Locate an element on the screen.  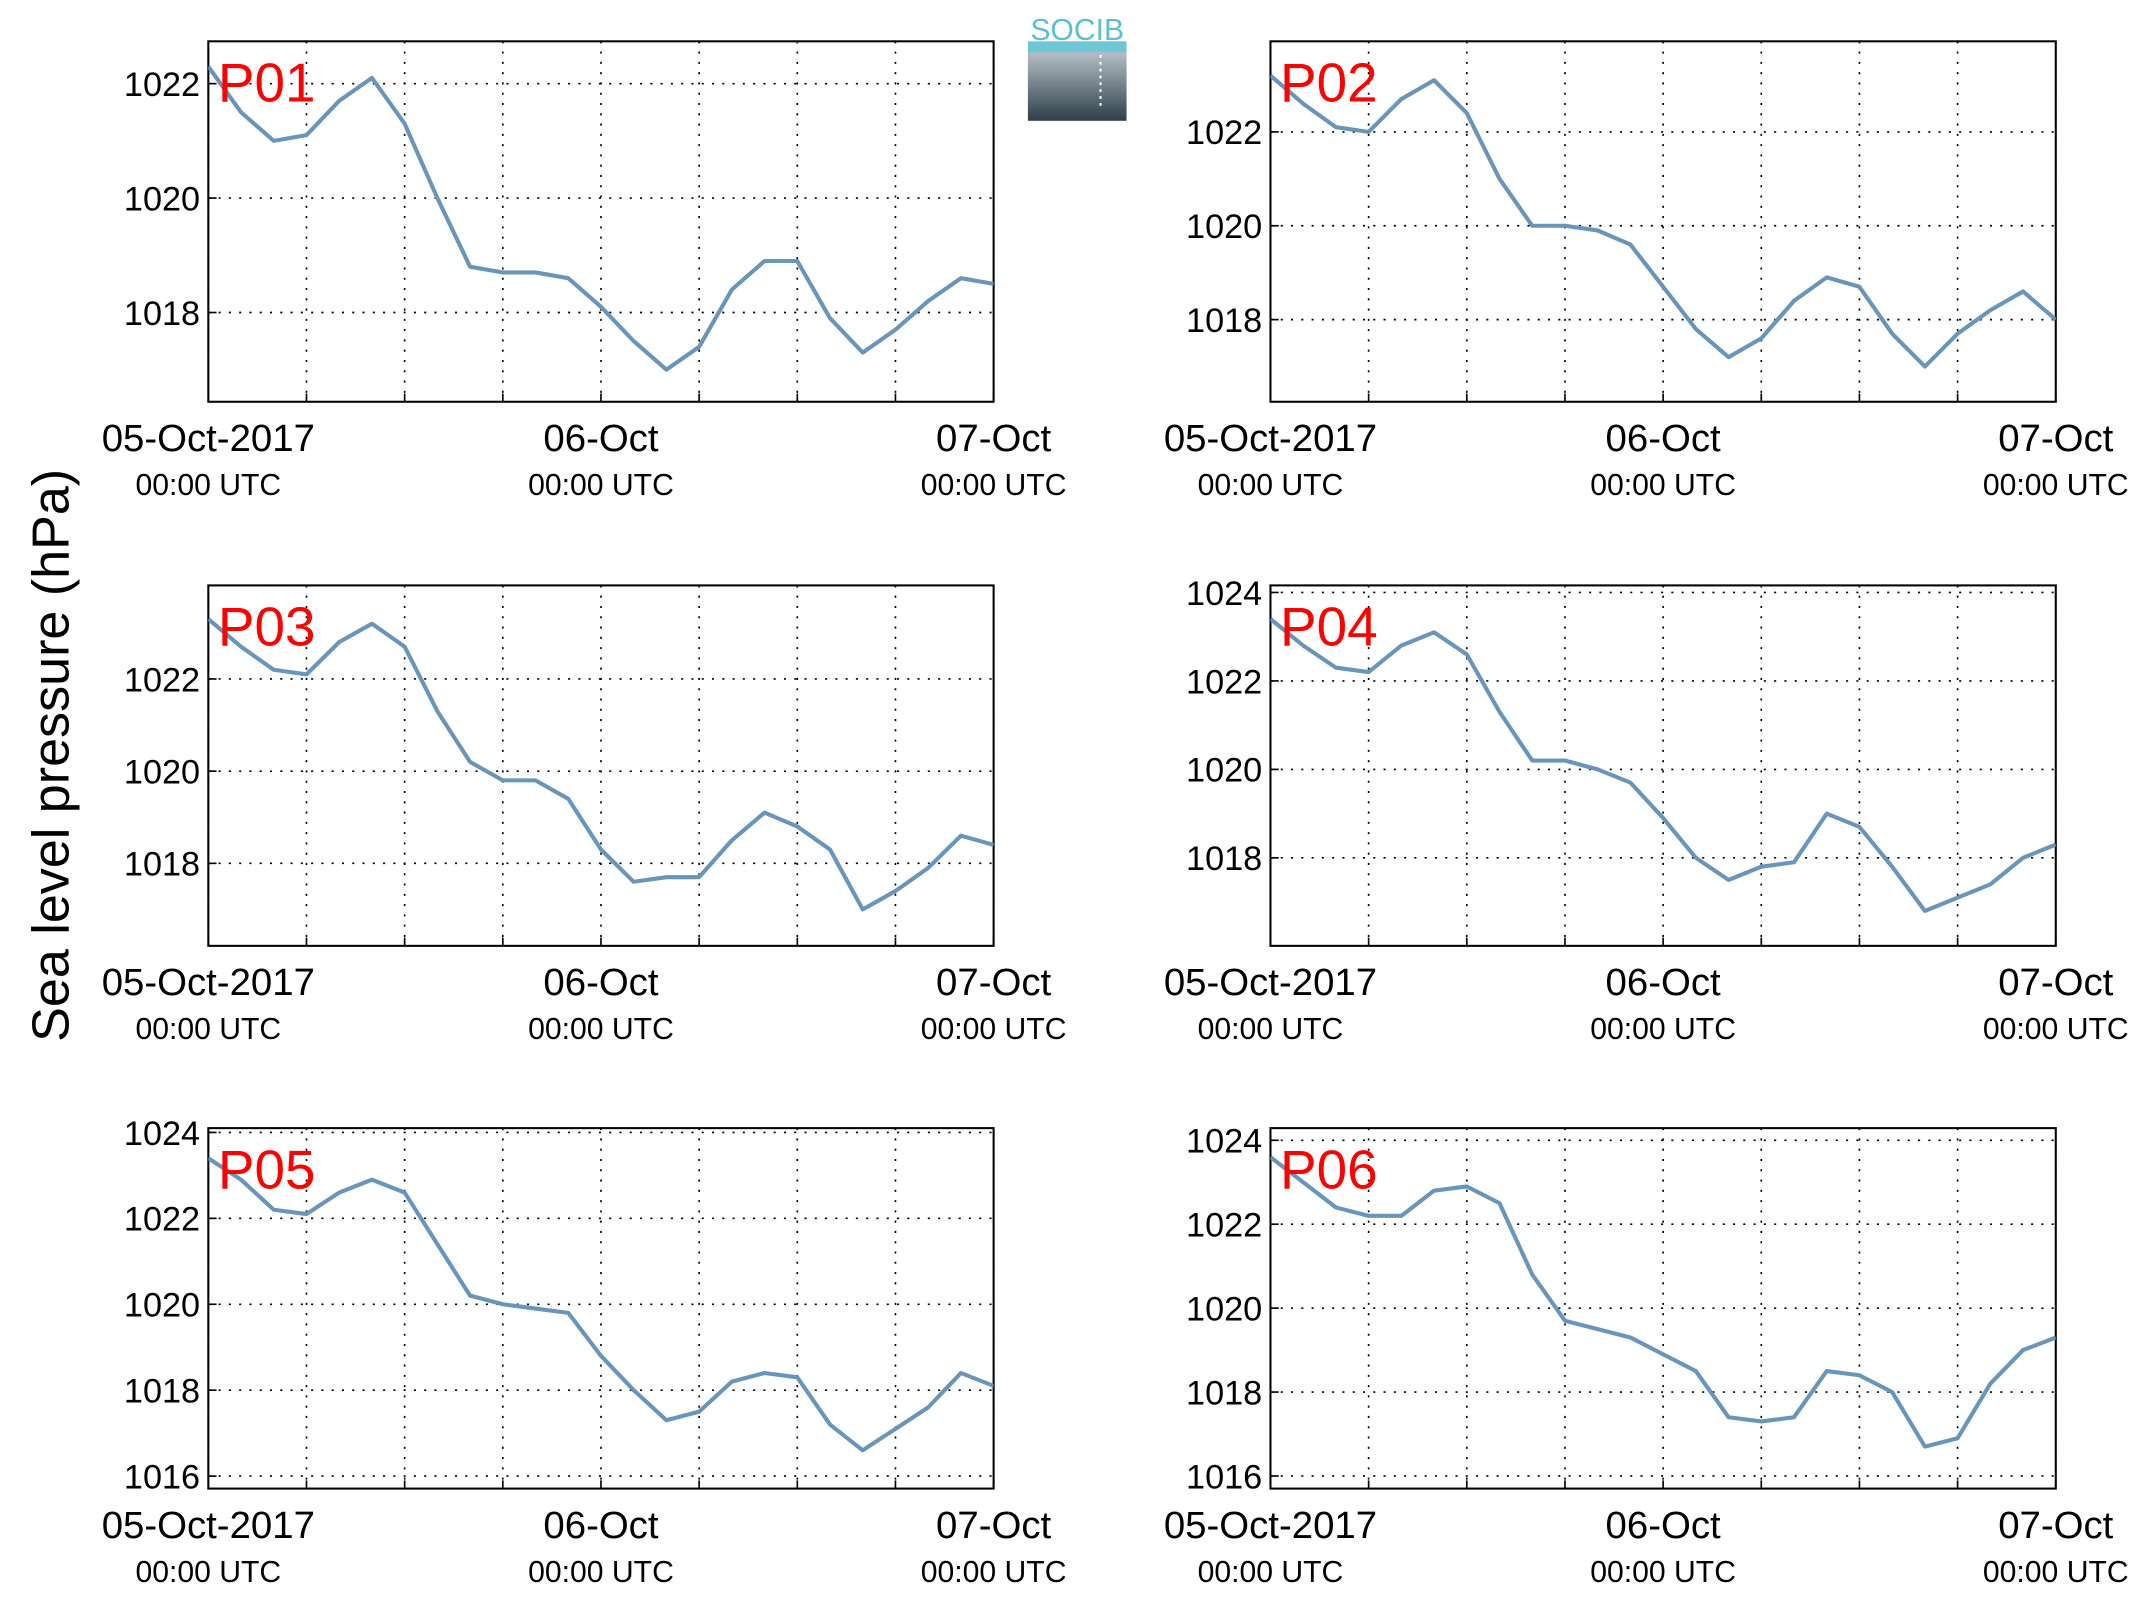
logo: SOCIB is located at coordinates (1077, 67).